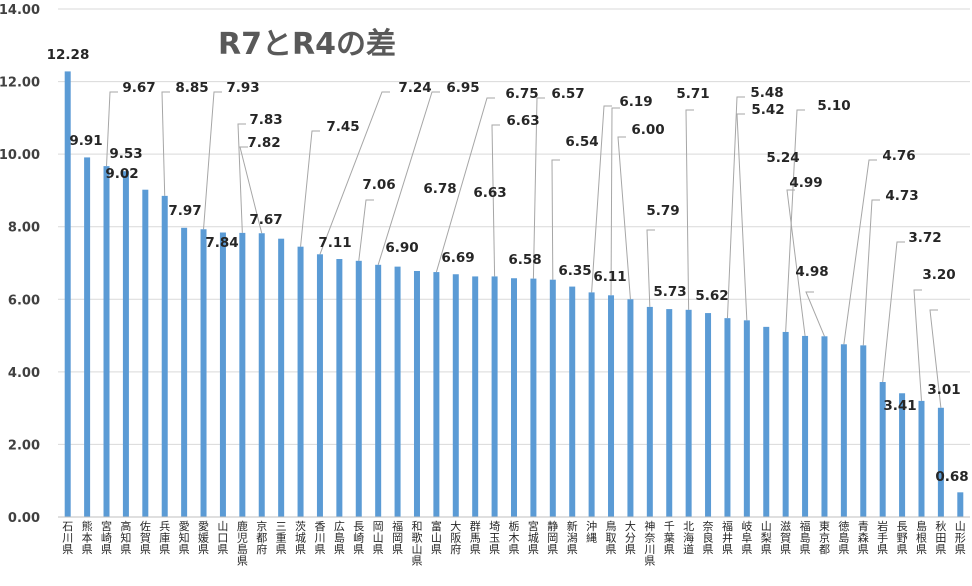 The height and width of the screenshot is (586, 972). What do you see at coordinates (609, 277) in the screenshot?
I see `data-label: 6.11` at bounding box center [609, 277].